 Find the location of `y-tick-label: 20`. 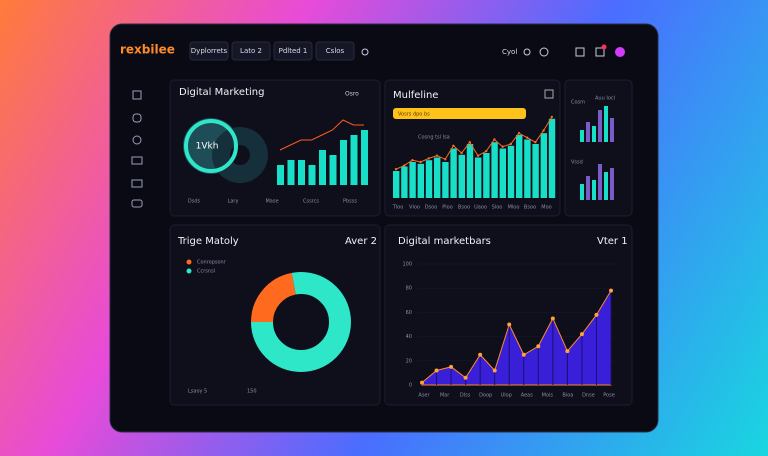

y-tick-label: 20 is located at coordinates (409, 361).